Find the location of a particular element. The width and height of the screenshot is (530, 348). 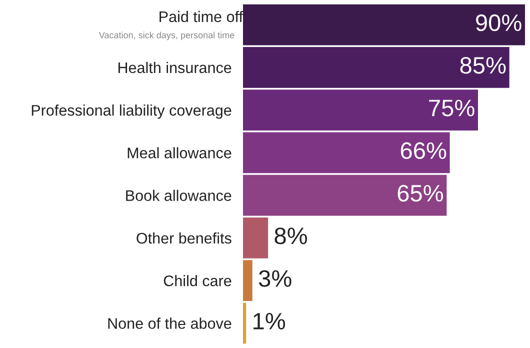

y-tick-label: None of the above is located at coordinates (170, 323).